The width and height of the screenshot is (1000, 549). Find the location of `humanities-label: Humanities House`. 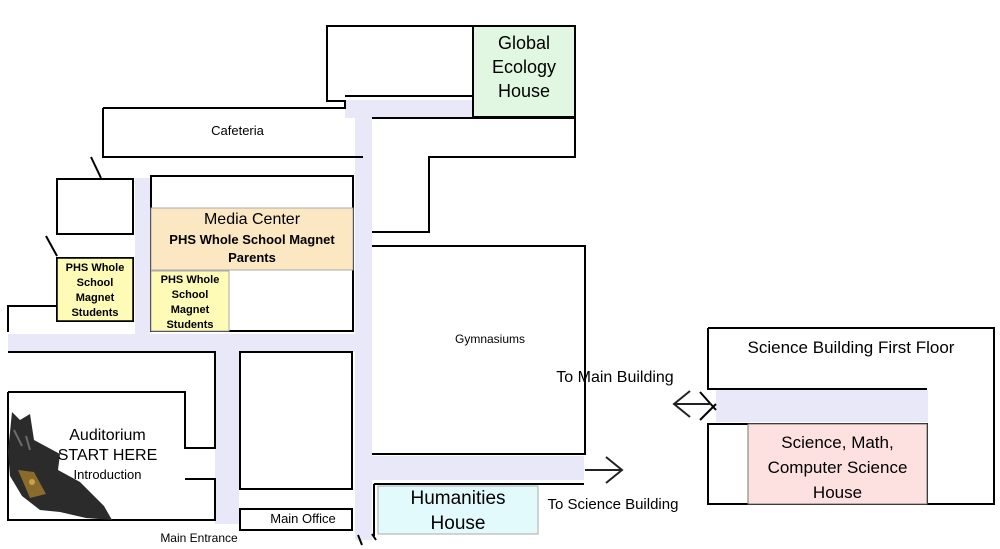

humanities-label: Humanities House is located at coordinates (458, 511).